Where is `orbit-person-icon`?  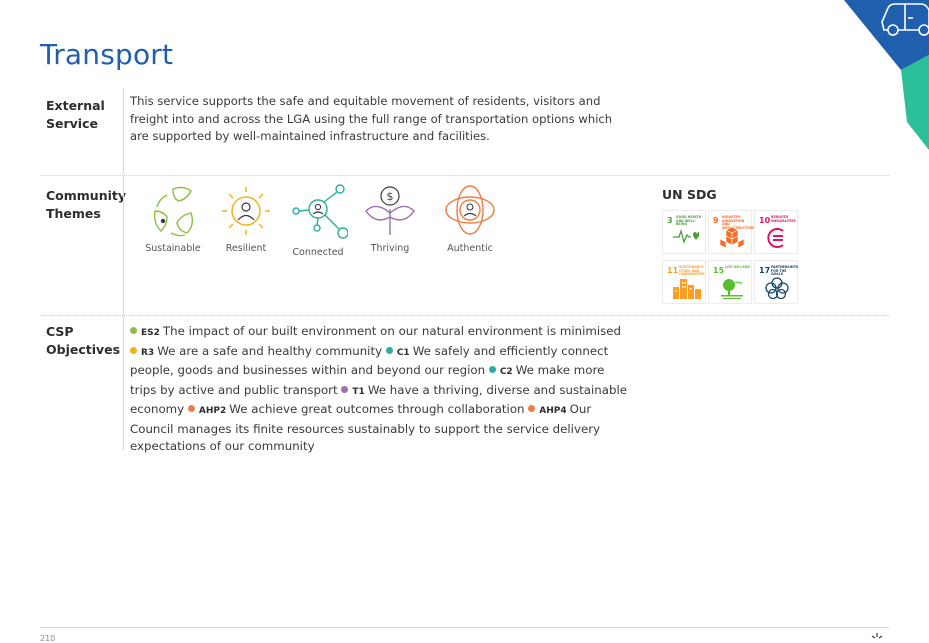 orbit-person-icon is located at coordinates (470, 210).